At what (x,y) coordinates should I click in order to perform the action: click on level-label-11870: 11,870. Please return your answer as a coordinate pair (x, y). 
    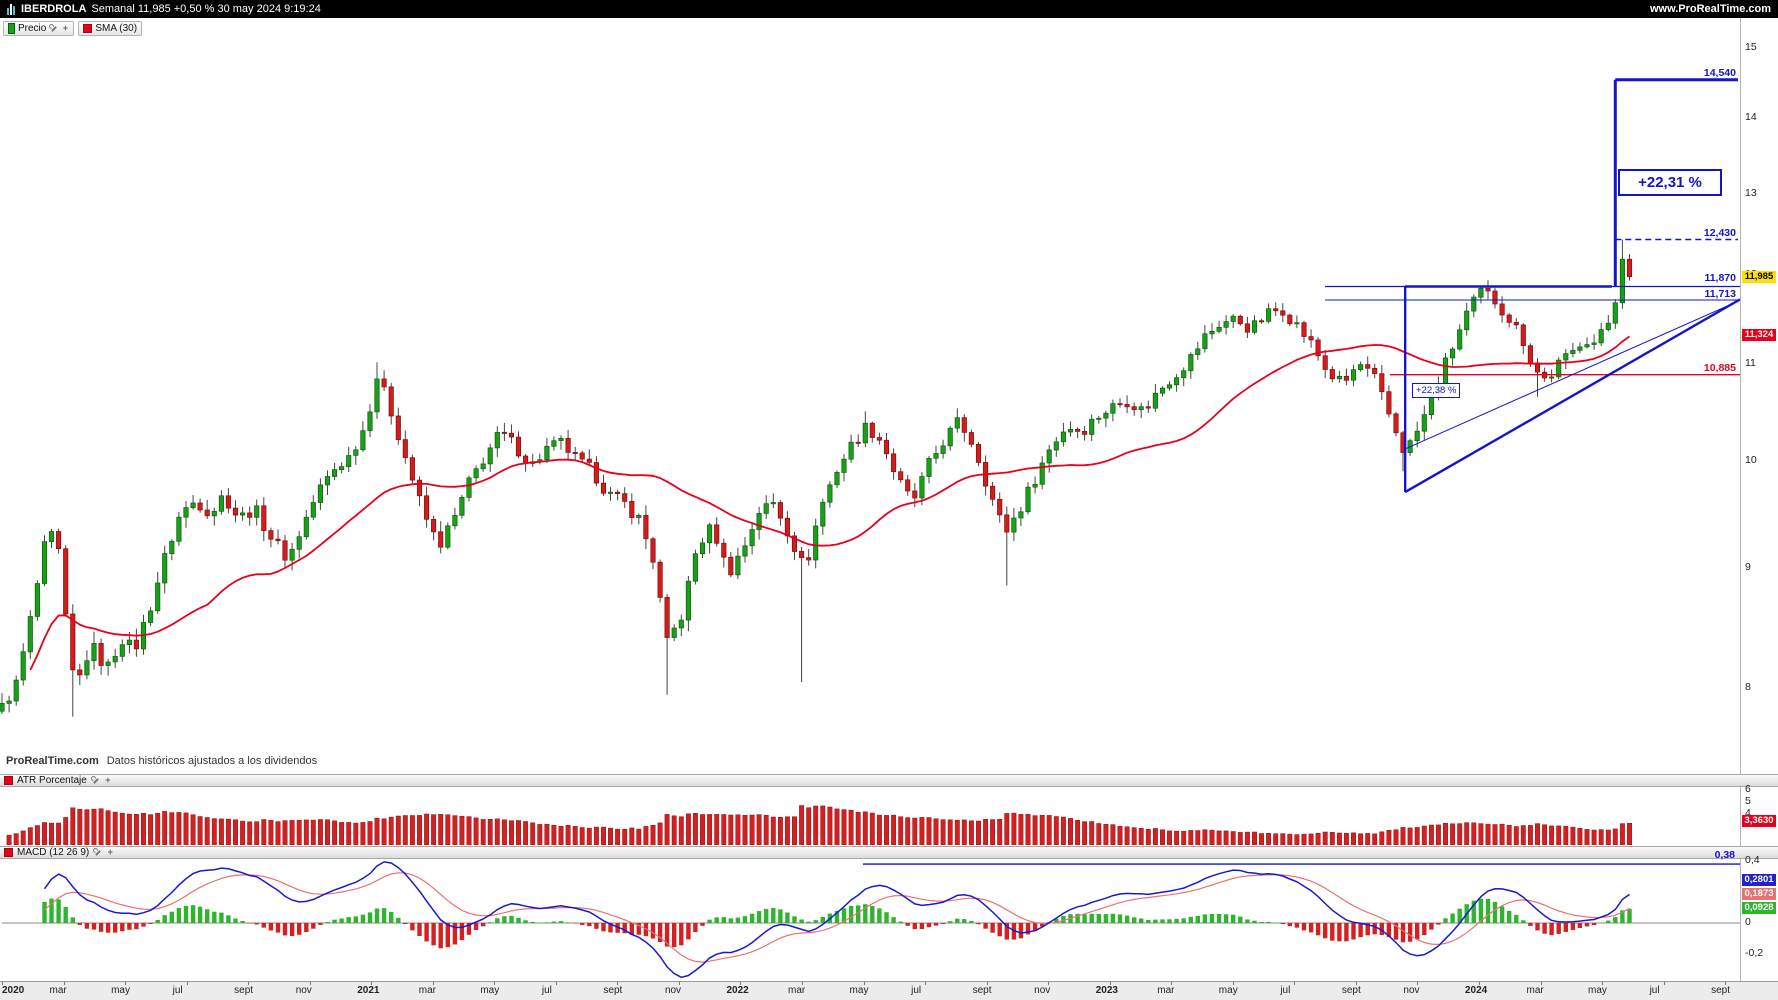
    Looking at the image, I should click on (1720, 278).